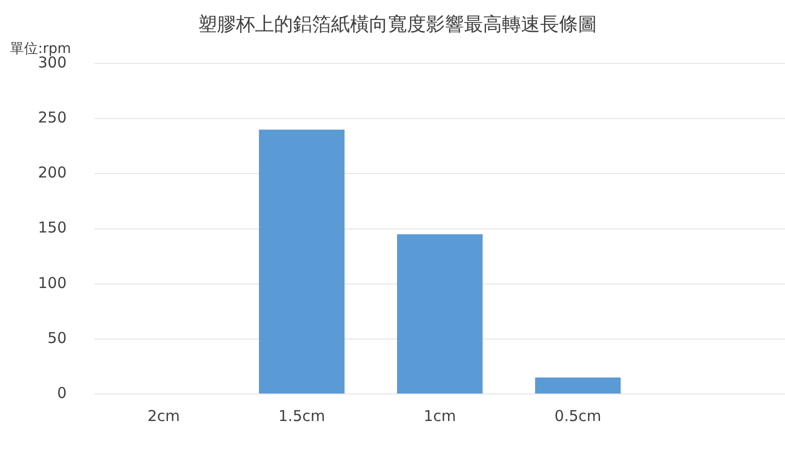 This screenshot has height=450, width=785. What do you see at coordinates (397, 24) in the screenshot?
I see `chart-title: 塑膠杯上的鋁箔紙橫向寬度影響最高轉速長條圖` at bounding box center [397, 24].